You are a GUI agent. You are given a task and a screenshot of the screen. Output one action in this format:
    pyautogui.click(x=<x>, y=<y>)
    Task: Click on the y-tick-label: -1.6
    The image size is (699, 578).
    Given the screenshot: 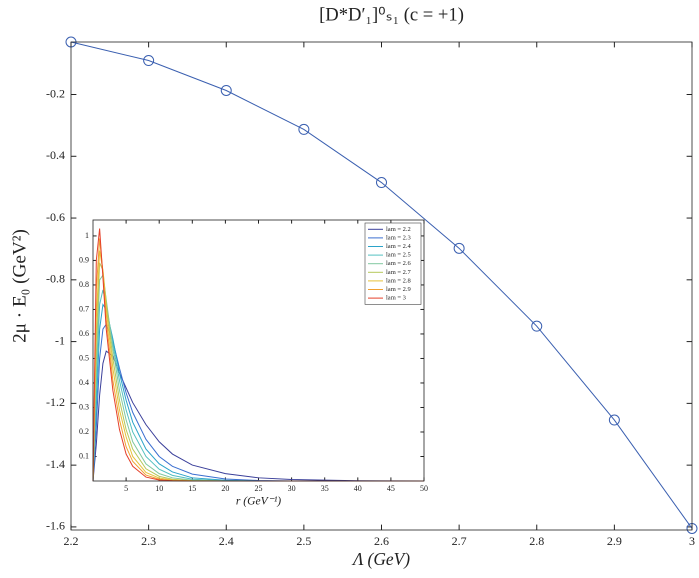 What is the action you would take?
    pyautogui.click(x=55, y=526)
    